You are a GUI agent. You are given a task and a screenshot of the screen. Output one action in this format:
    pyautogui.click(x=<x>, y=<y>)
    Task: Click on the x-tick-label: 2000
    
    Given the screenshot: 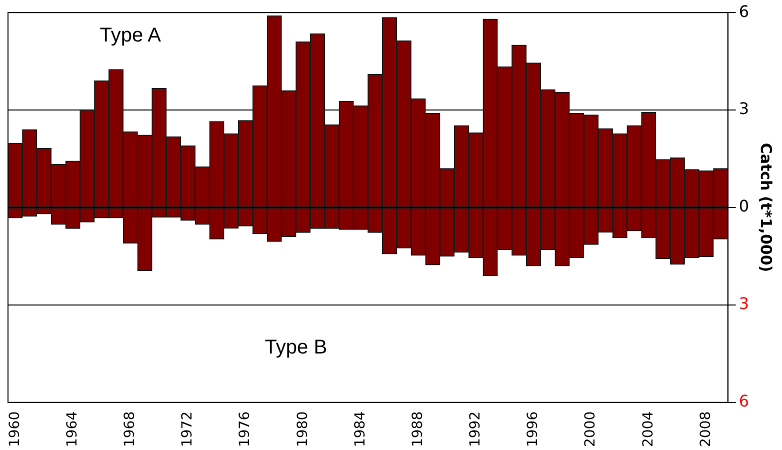 What is the action you would take?
    pyautogui.click(x=590, y=429)
    